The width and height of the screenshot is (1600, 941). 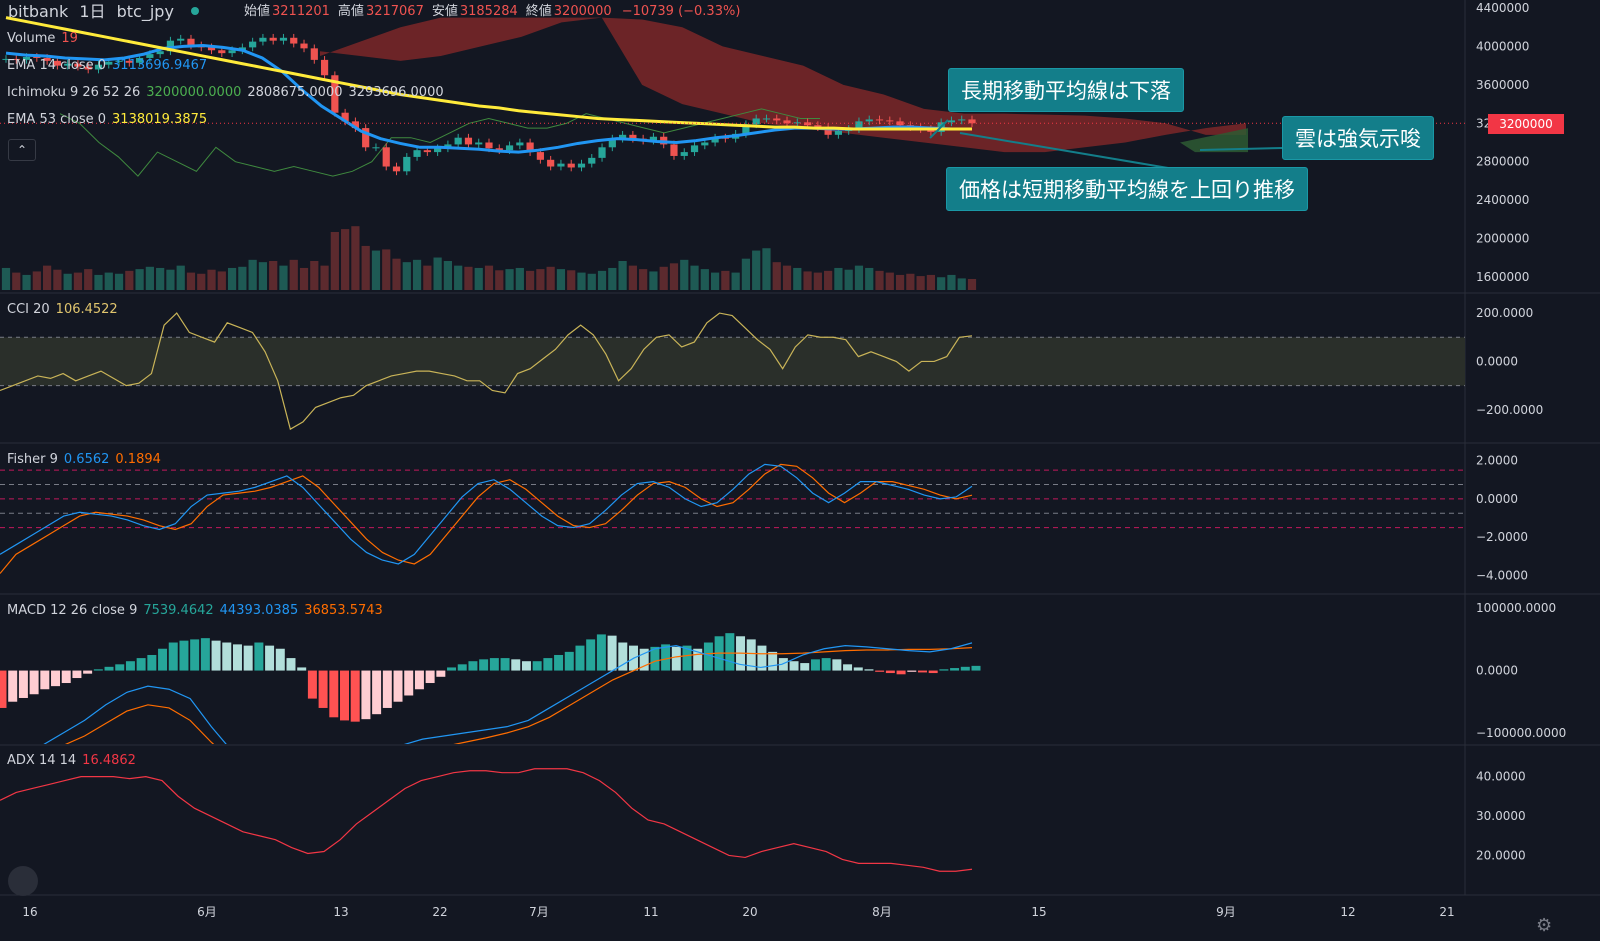 I want to click on tradingview-logo, so click(x=23, y=881).